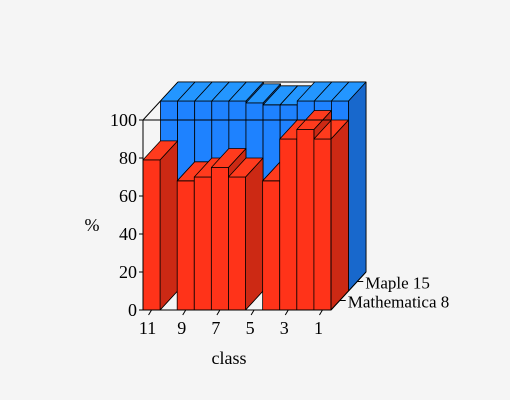 The image size is (510, 400). What do you see at coordinates (399, 302) in the screenshot?
I see `depth-label-mathematica-8: Mathematica 8` at bounding box center [399, 302].